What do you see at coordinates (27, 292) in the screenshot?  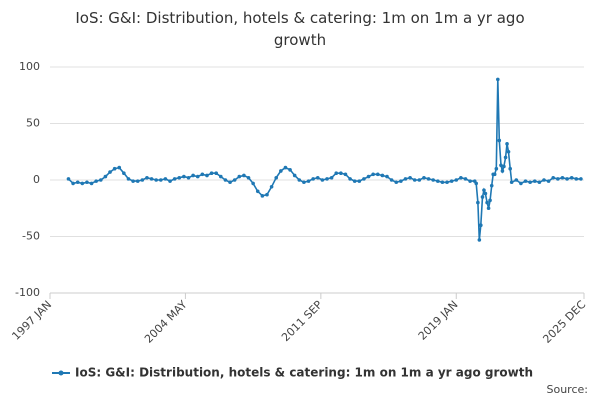 I see `y-tick-label: -100` at bounding box center [27, 292].